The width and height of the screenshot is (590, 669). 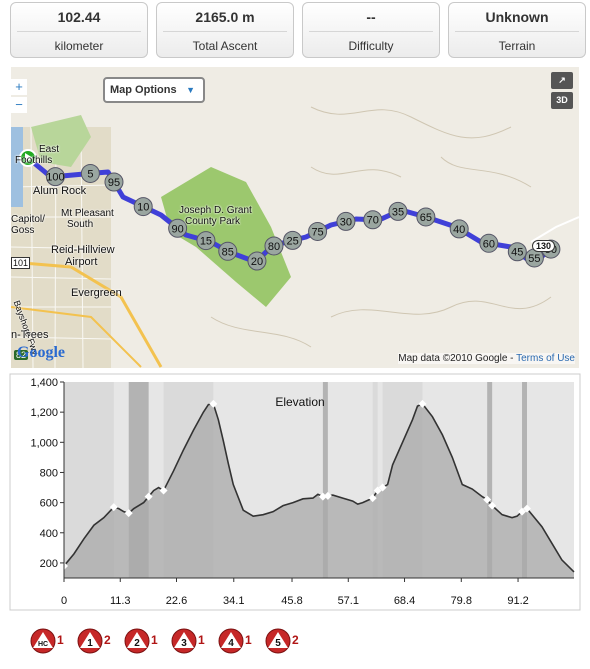 I want to click on map-options-dropdown: Map Options ▼, so click(x=154, y=90).